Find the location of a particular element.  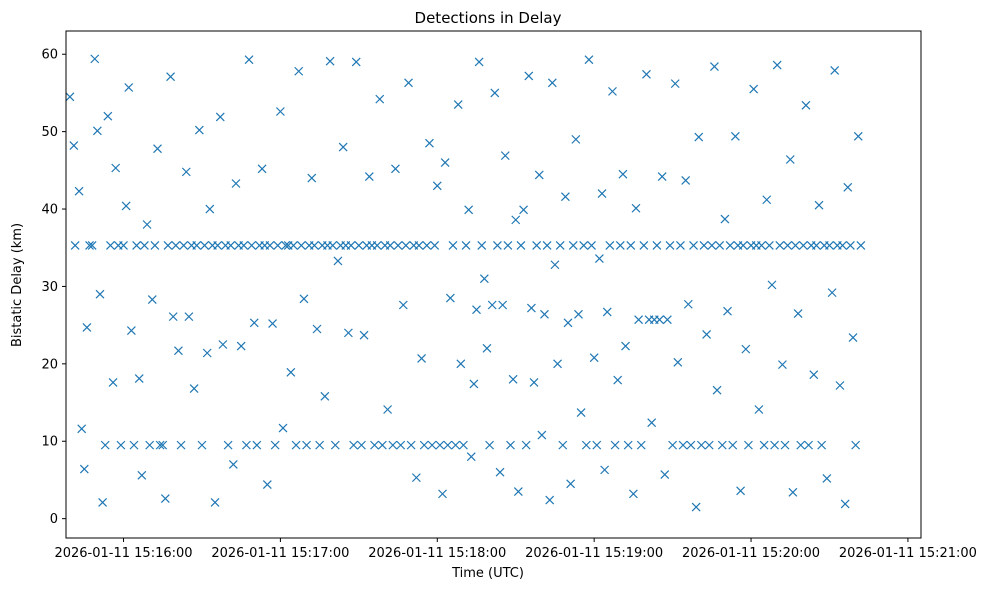

y-tick-label: 50 is located at coordinates (49, 132).